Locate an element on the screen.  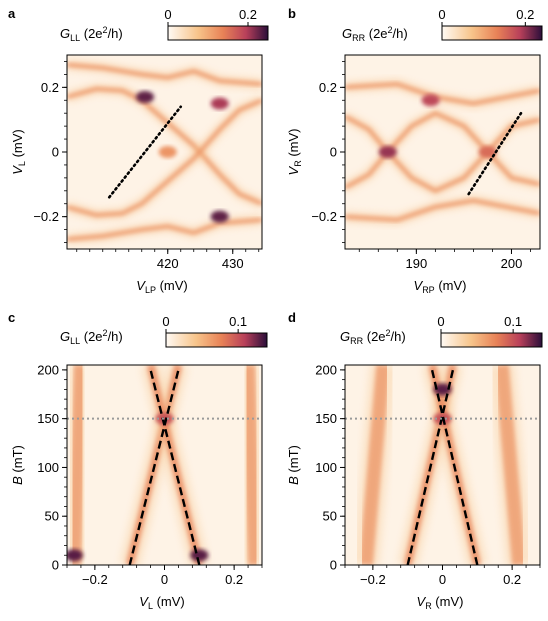
x-tick-label: 200 is located at coordinates (512, 263).